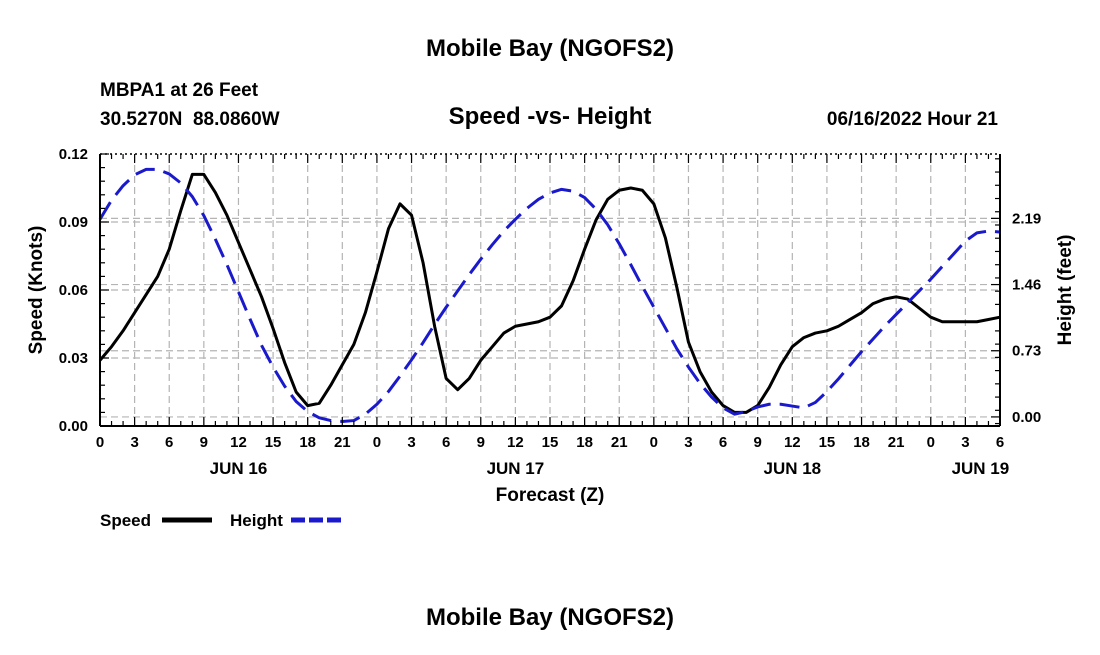  I want to click on y-right-tick-label: 0.00, so click(1026, 417).